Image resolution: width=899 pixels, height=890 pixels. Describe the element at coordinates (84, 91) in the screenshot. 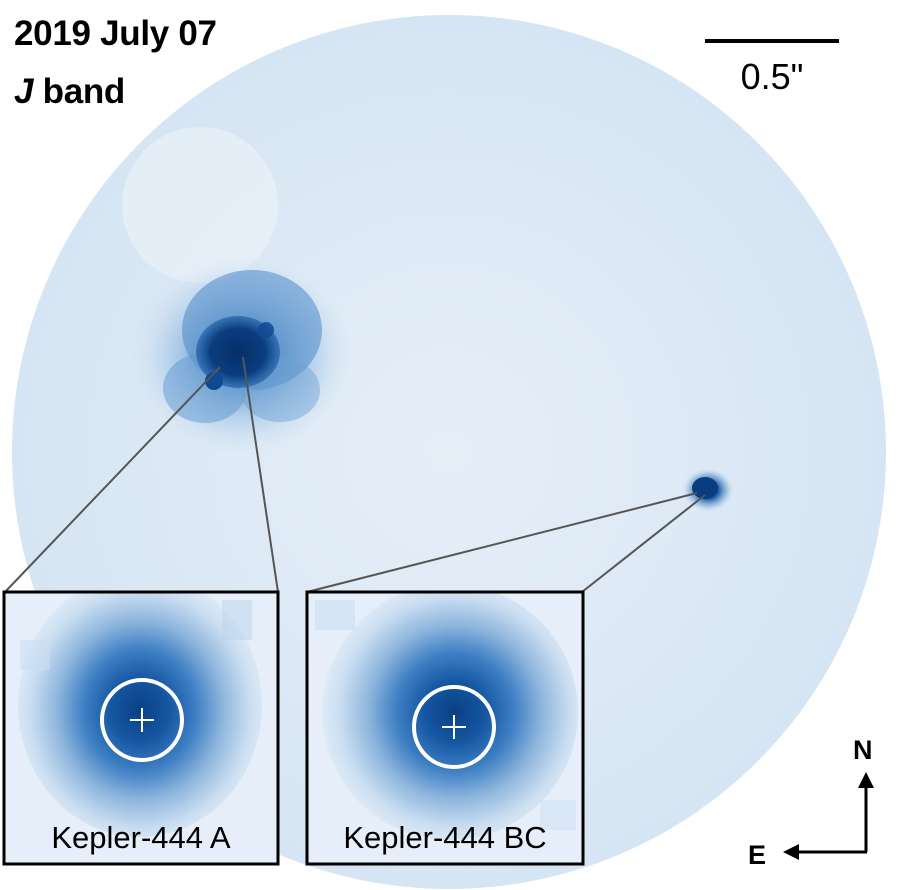

I see `band-word: band` at that location.